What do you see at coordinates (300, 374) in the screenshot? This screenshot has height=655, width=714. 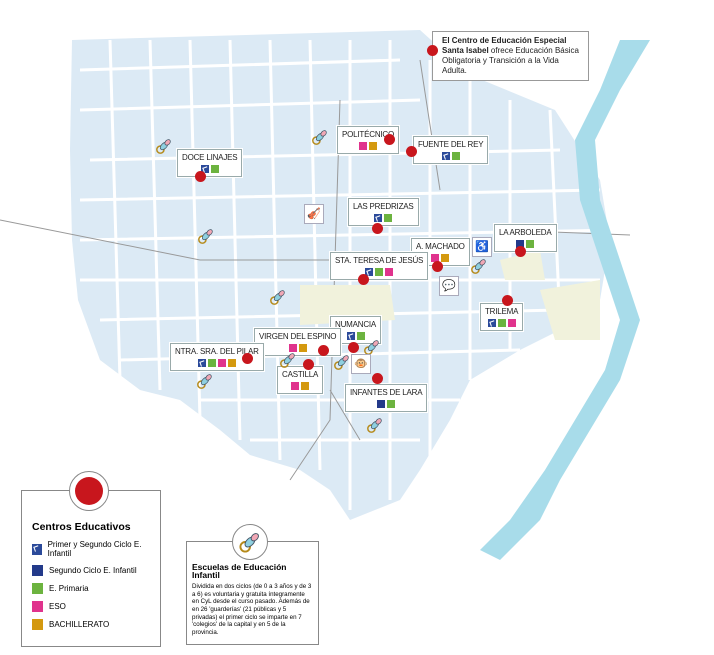 I see `school-name: CASTILLA` at bounding box center [300, 374].